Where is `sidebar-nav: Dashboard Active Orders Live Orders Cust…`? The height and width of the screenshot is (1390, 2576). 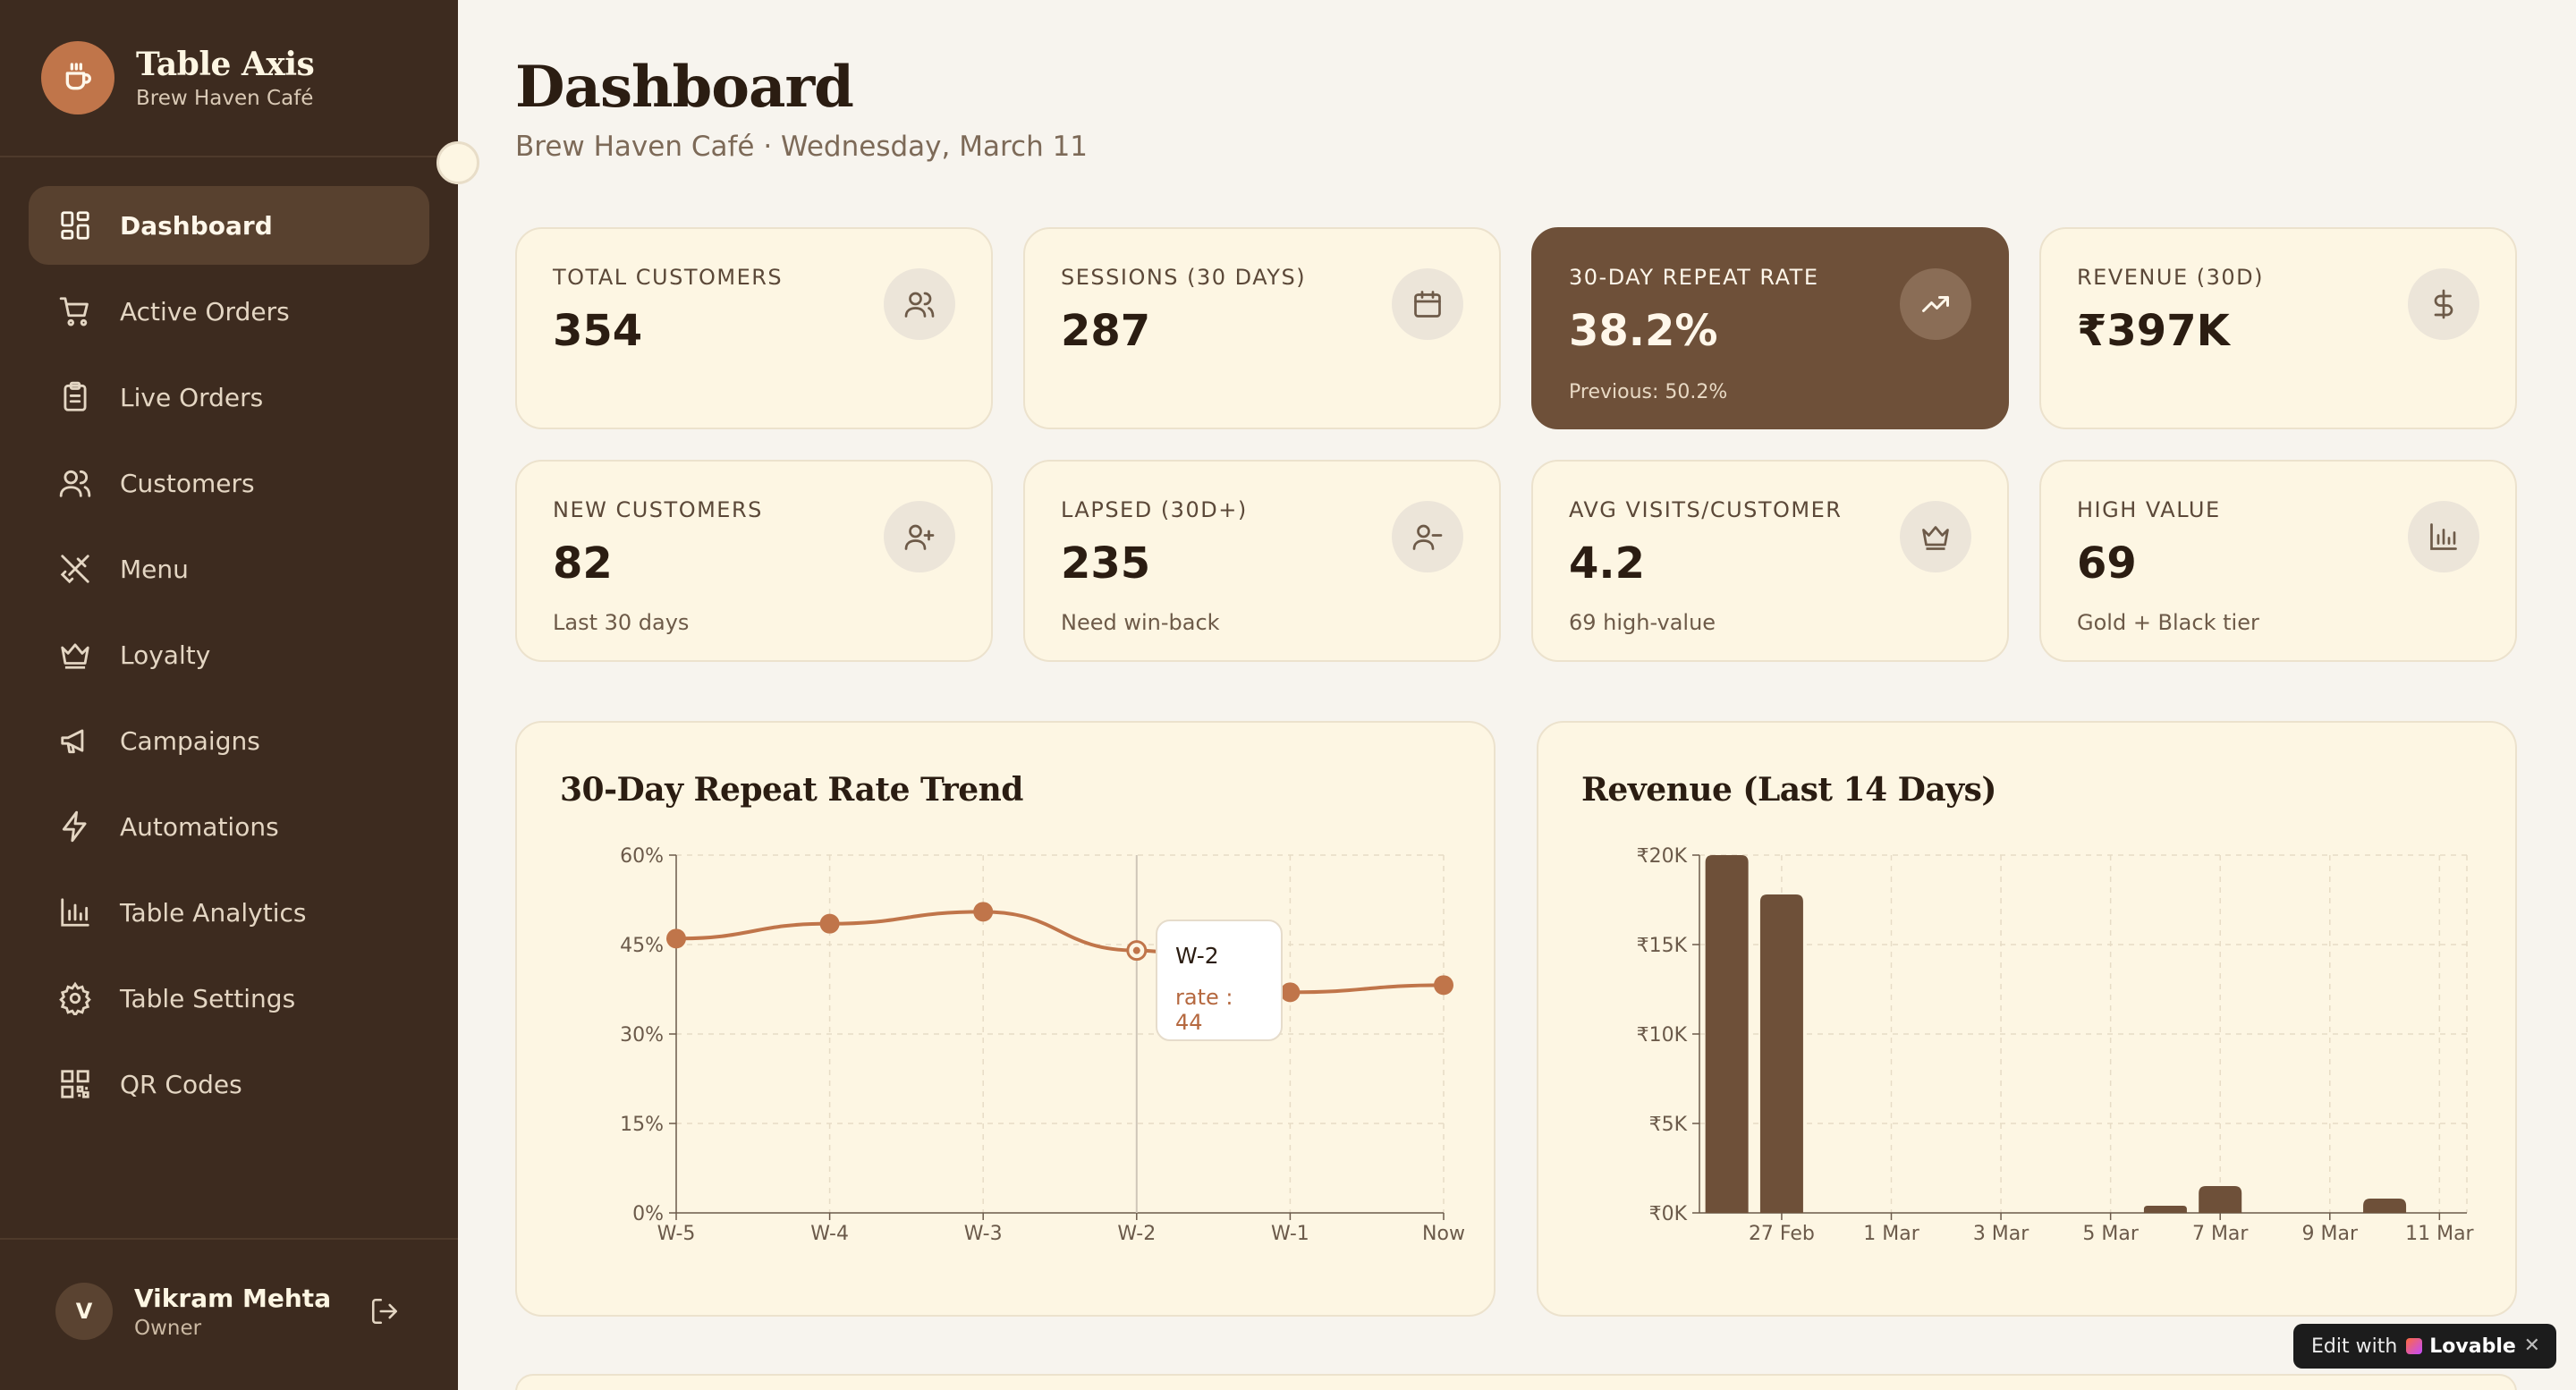 sidebar-nav: Dashboard Active Orders Live Orders Cust… is located at coordinates (229, 658).